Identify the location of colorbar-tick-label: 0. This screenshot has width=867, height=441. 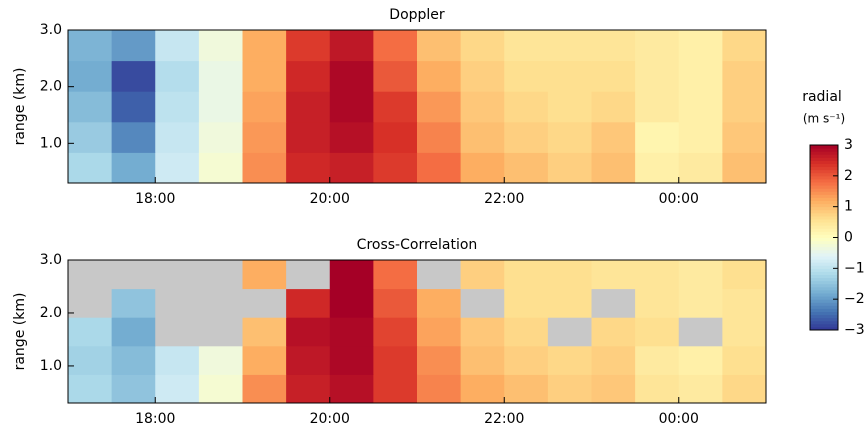
(848, 238).